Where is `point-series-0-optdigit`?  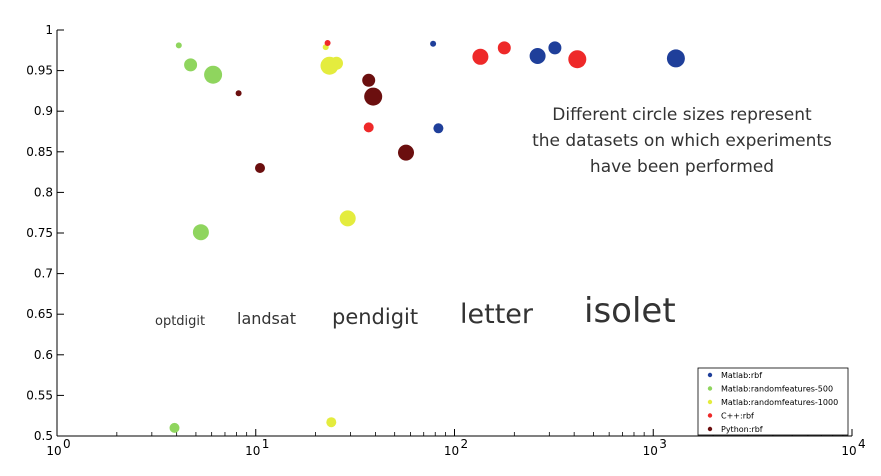 point-series-0-optdigit is located at coordinates (433, 43).